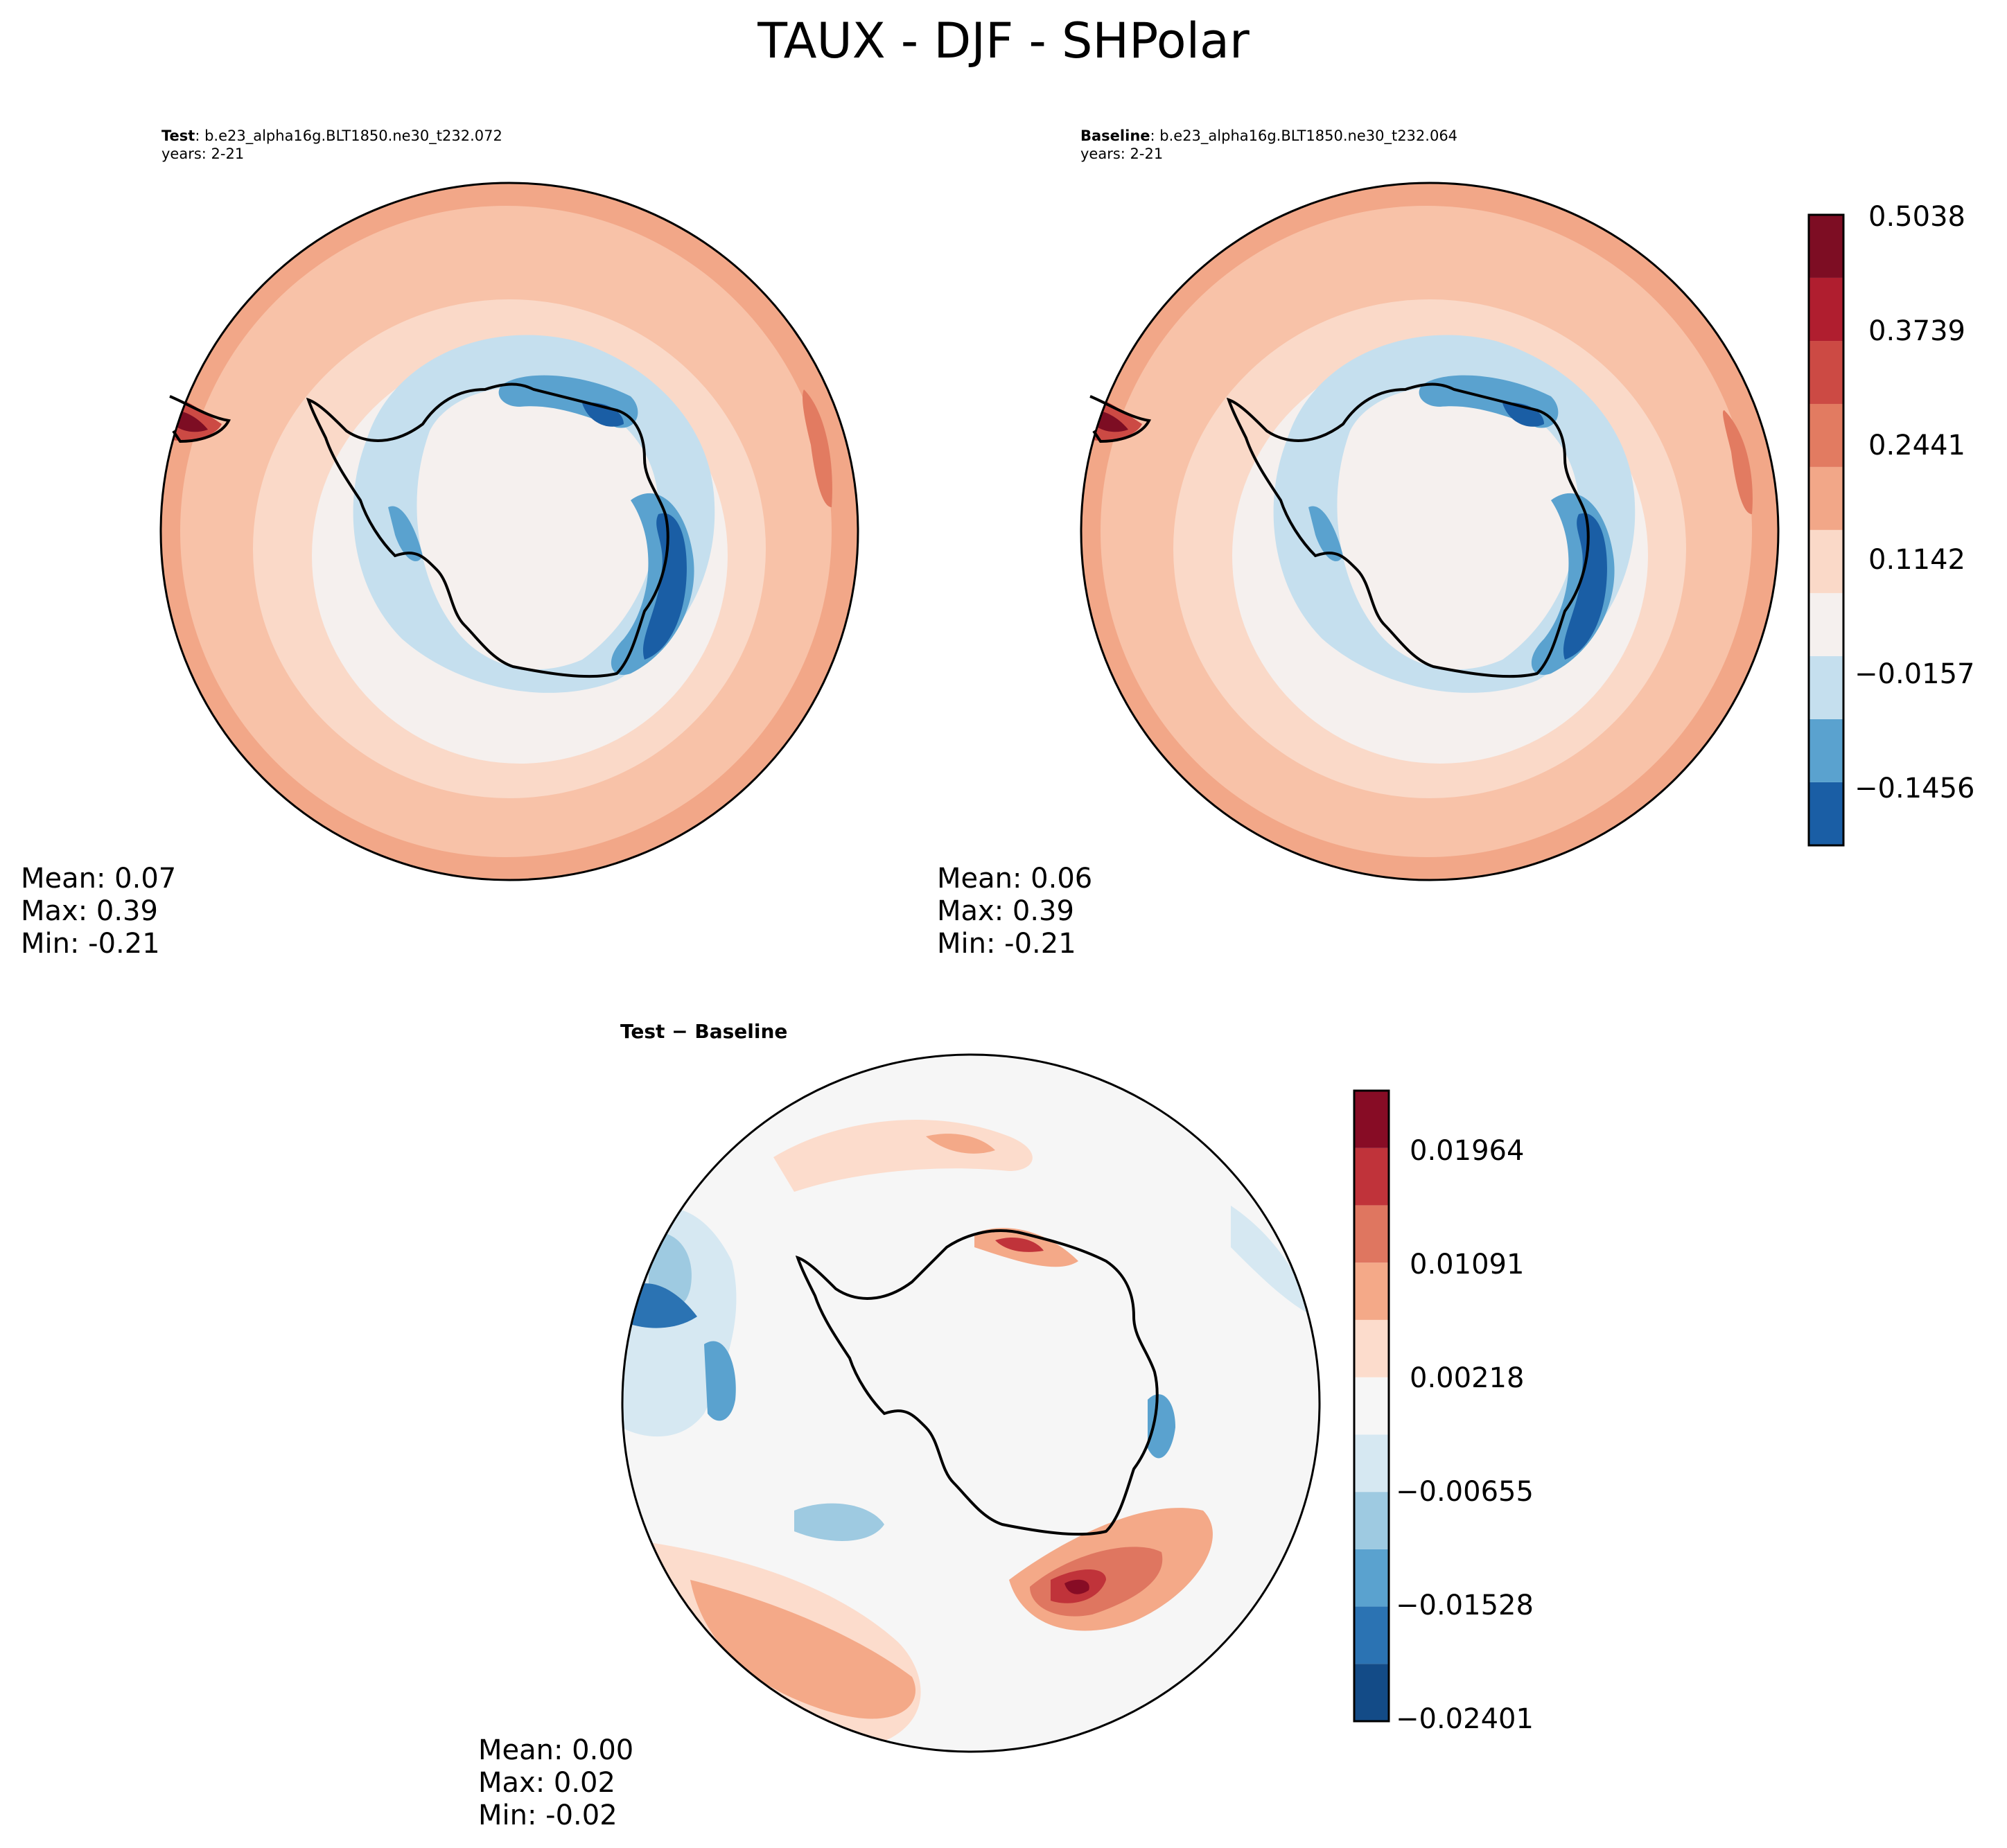  Describe the element at coordinates (977, 1382) in the screenshot. I see `diff-coastline` at that location.